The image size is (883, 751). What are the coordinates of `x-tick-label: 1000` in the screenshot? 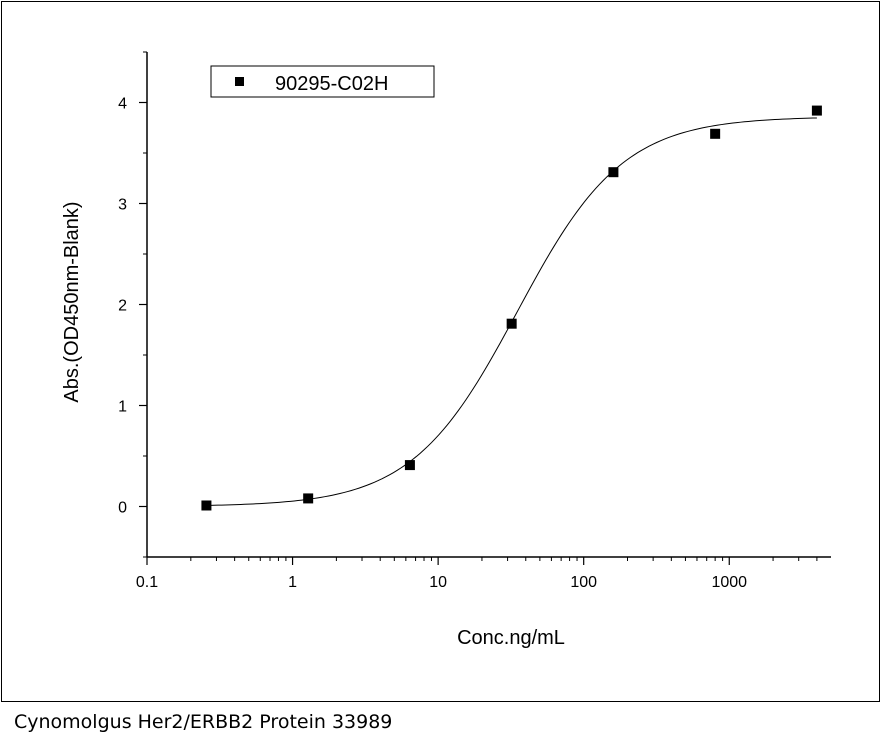 It's located at (729, 582).